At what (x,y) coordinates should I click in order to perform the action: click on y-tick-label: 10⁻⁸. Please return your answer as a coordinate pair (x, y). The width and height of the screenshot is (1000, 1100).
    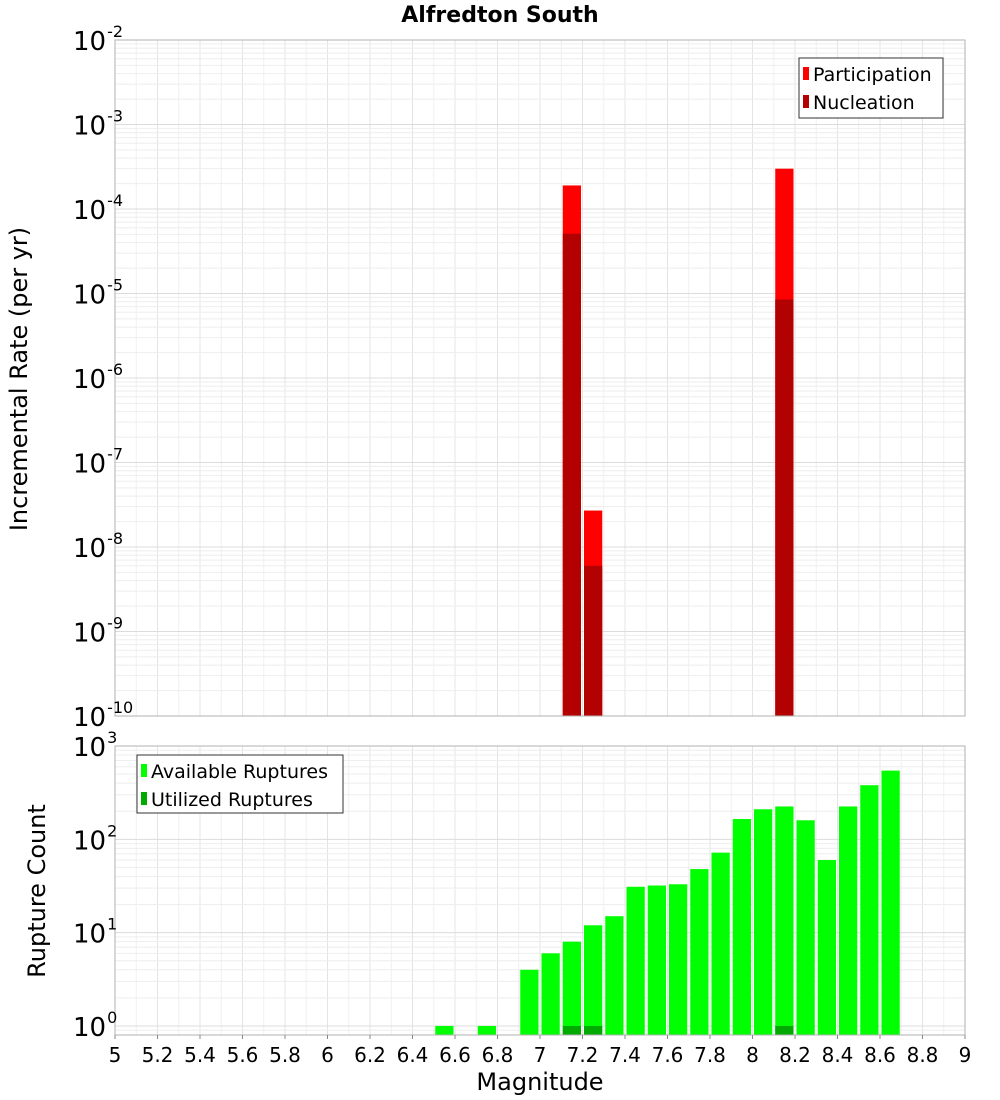
    Looking at the image, I should click on (98, 546).